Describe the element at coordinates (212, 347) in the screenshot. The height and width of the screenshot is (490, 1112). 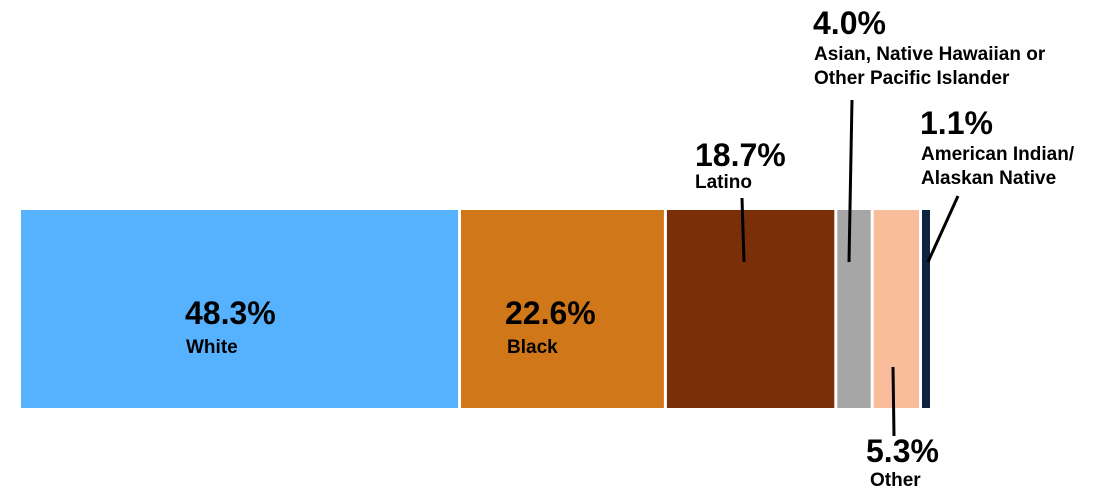
I see `category-label-1: White` at that location.